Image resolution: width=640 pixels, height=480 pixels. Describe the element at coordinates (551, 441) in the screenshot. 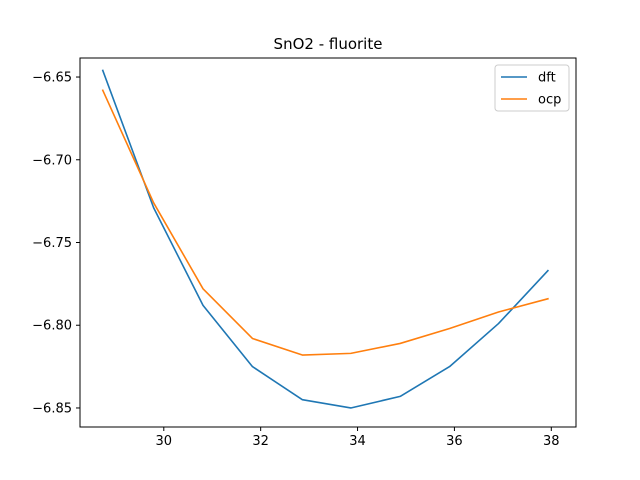

I see `x-tick-label: 38` at that location.